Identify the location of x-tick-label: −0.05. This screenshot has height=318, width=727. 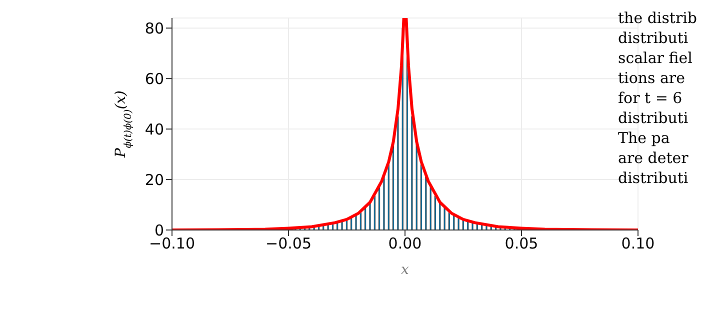
(289, 243).